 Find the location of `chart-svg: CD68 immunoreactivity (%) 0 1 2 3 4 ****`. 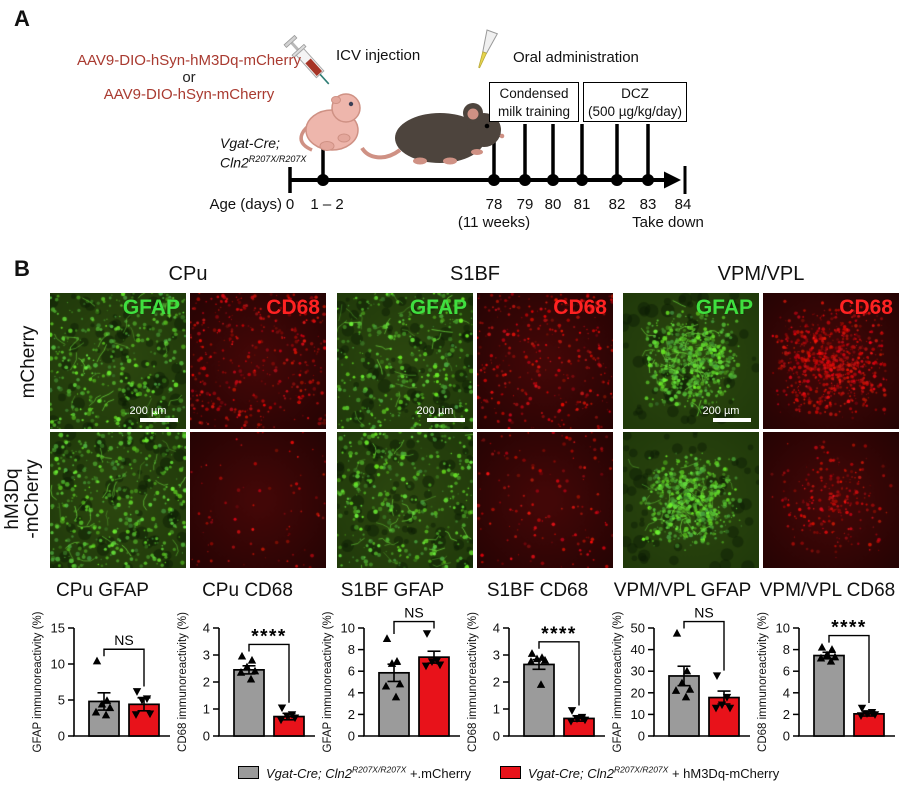

chart-svg: CD68 immunoreactivity (%) 0 1 2 3 4 **** is located at coordinates (246, 682).